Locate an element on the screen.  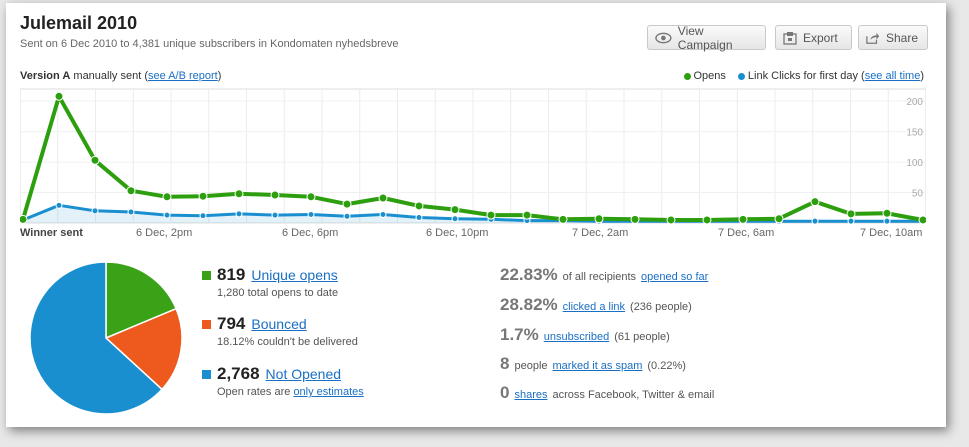
share-button: Share is located at coordinates (893, 37).